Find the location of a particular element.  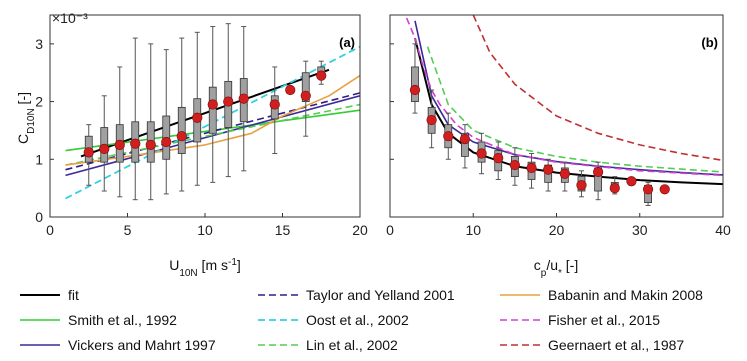

panel-a-xlabel-unit: [m s is located at coordinates (213, 265).